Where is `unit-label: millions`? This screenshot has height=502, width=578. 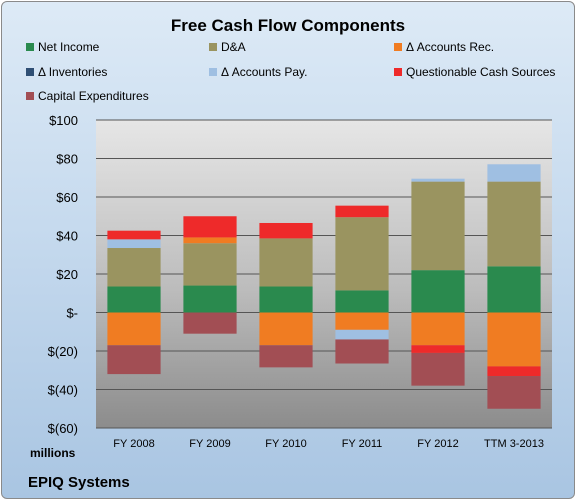 unit-label: millions is located at coordinates (53, 453).